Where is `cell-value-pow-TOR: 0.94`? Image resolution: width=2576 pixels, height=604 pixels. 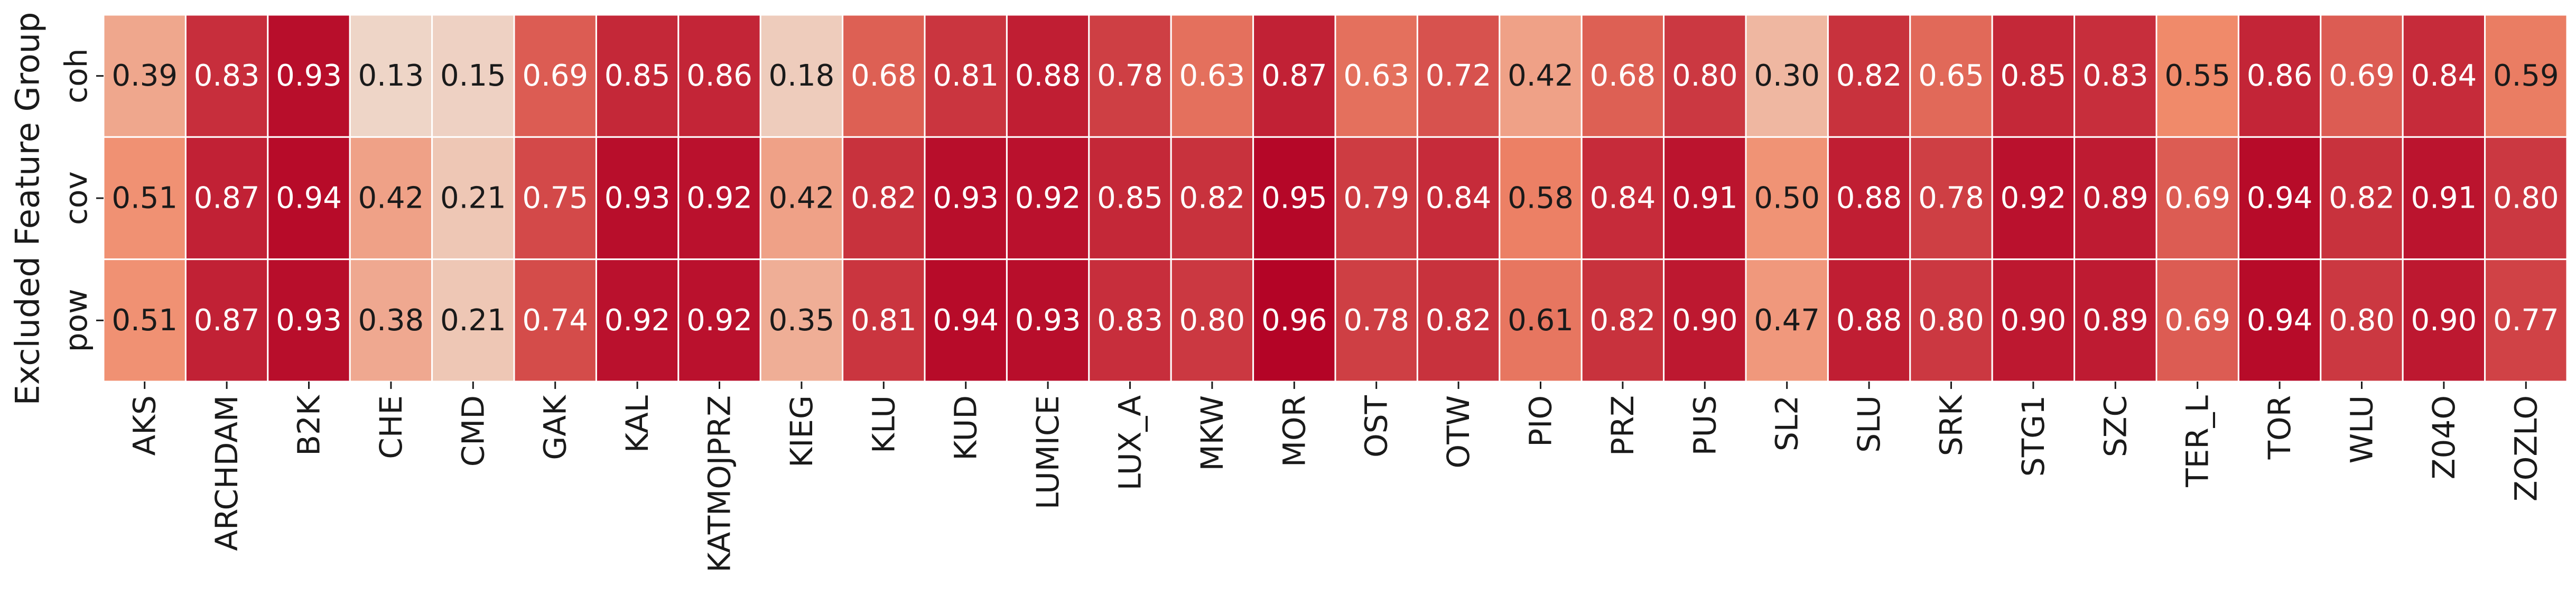
cell-value-pow-TOR: 0.94 is located at coordinates (2280, 320).